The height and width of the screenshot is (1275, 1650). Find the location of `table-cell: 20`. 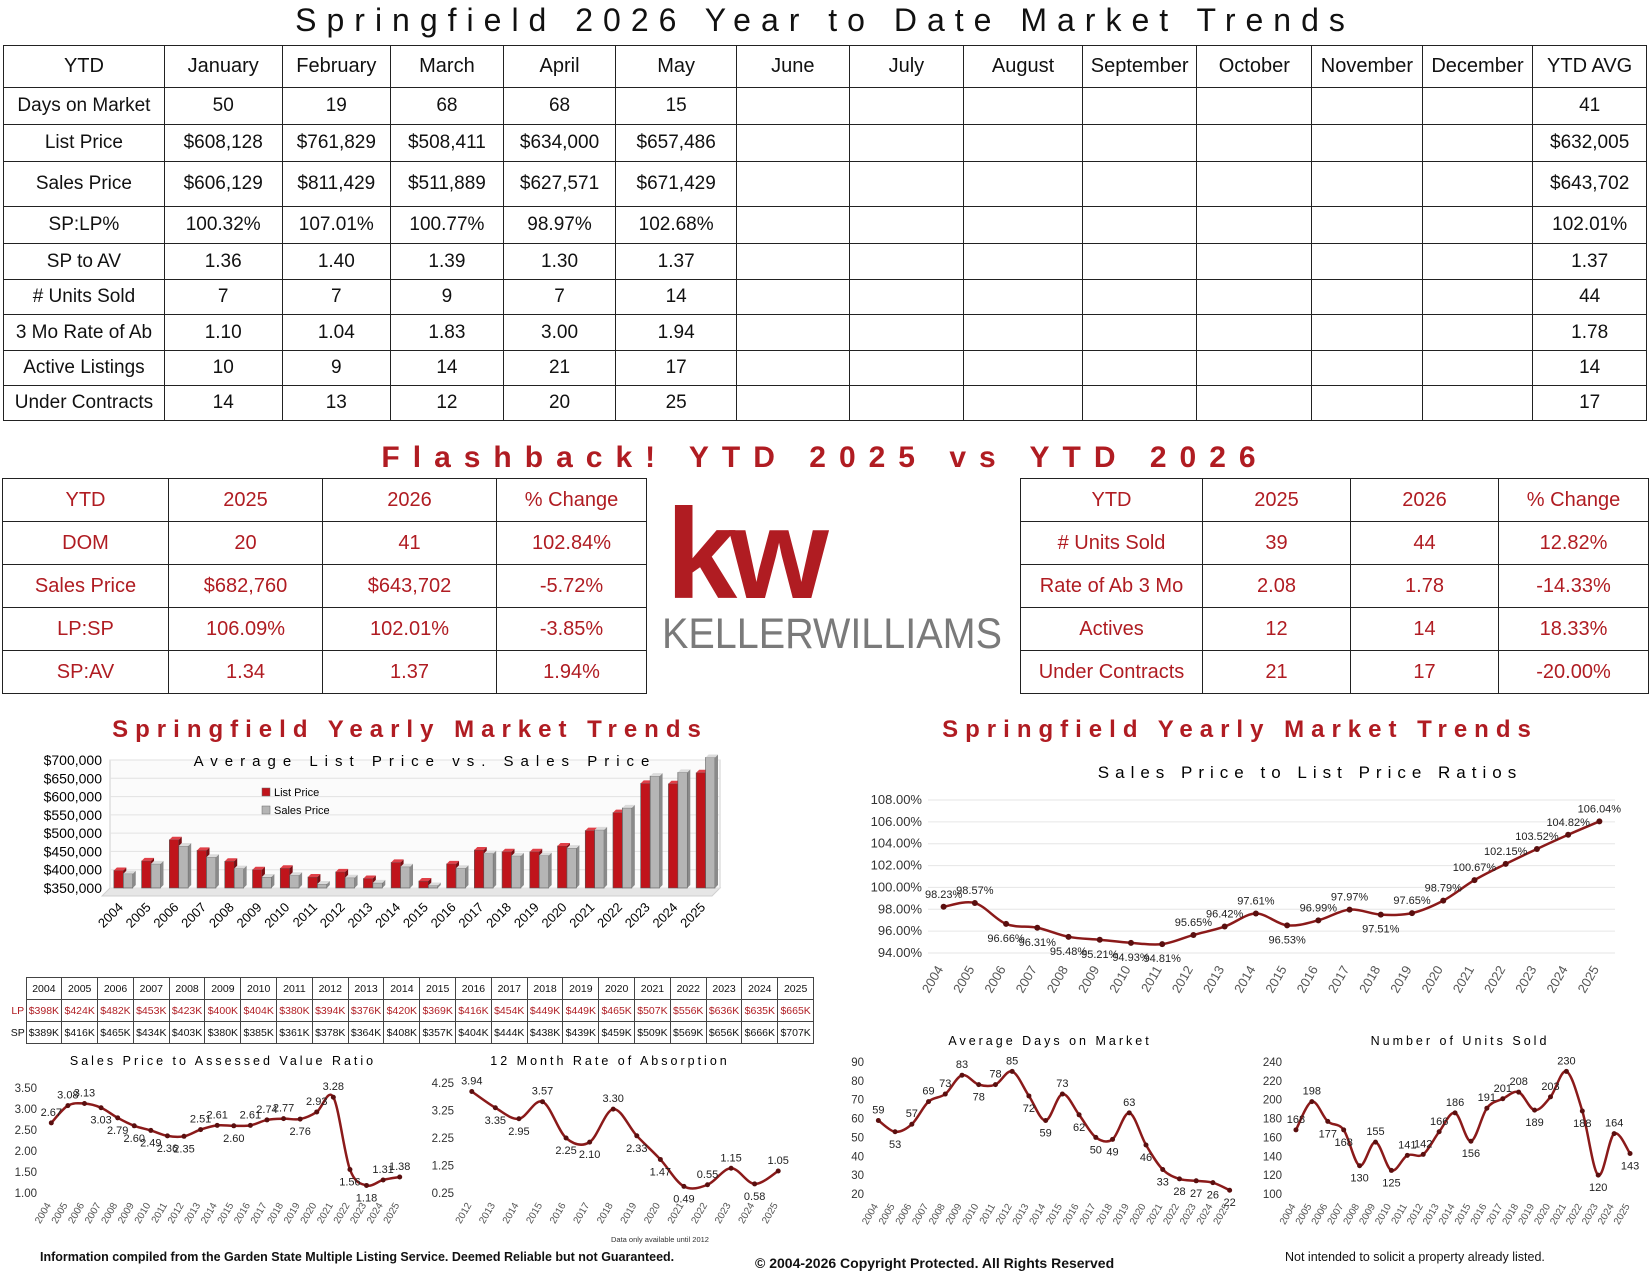

table-cell: 20 is located at coordinates (245, 543).